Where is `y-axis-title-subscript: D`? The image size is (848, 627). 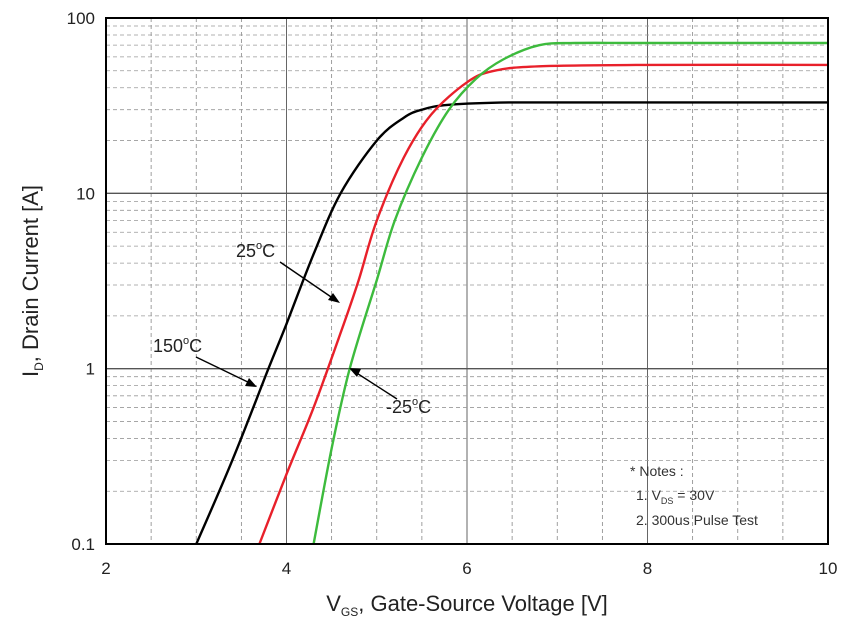 y-axis-title-subscript: D is located at coordinates (39, 366).